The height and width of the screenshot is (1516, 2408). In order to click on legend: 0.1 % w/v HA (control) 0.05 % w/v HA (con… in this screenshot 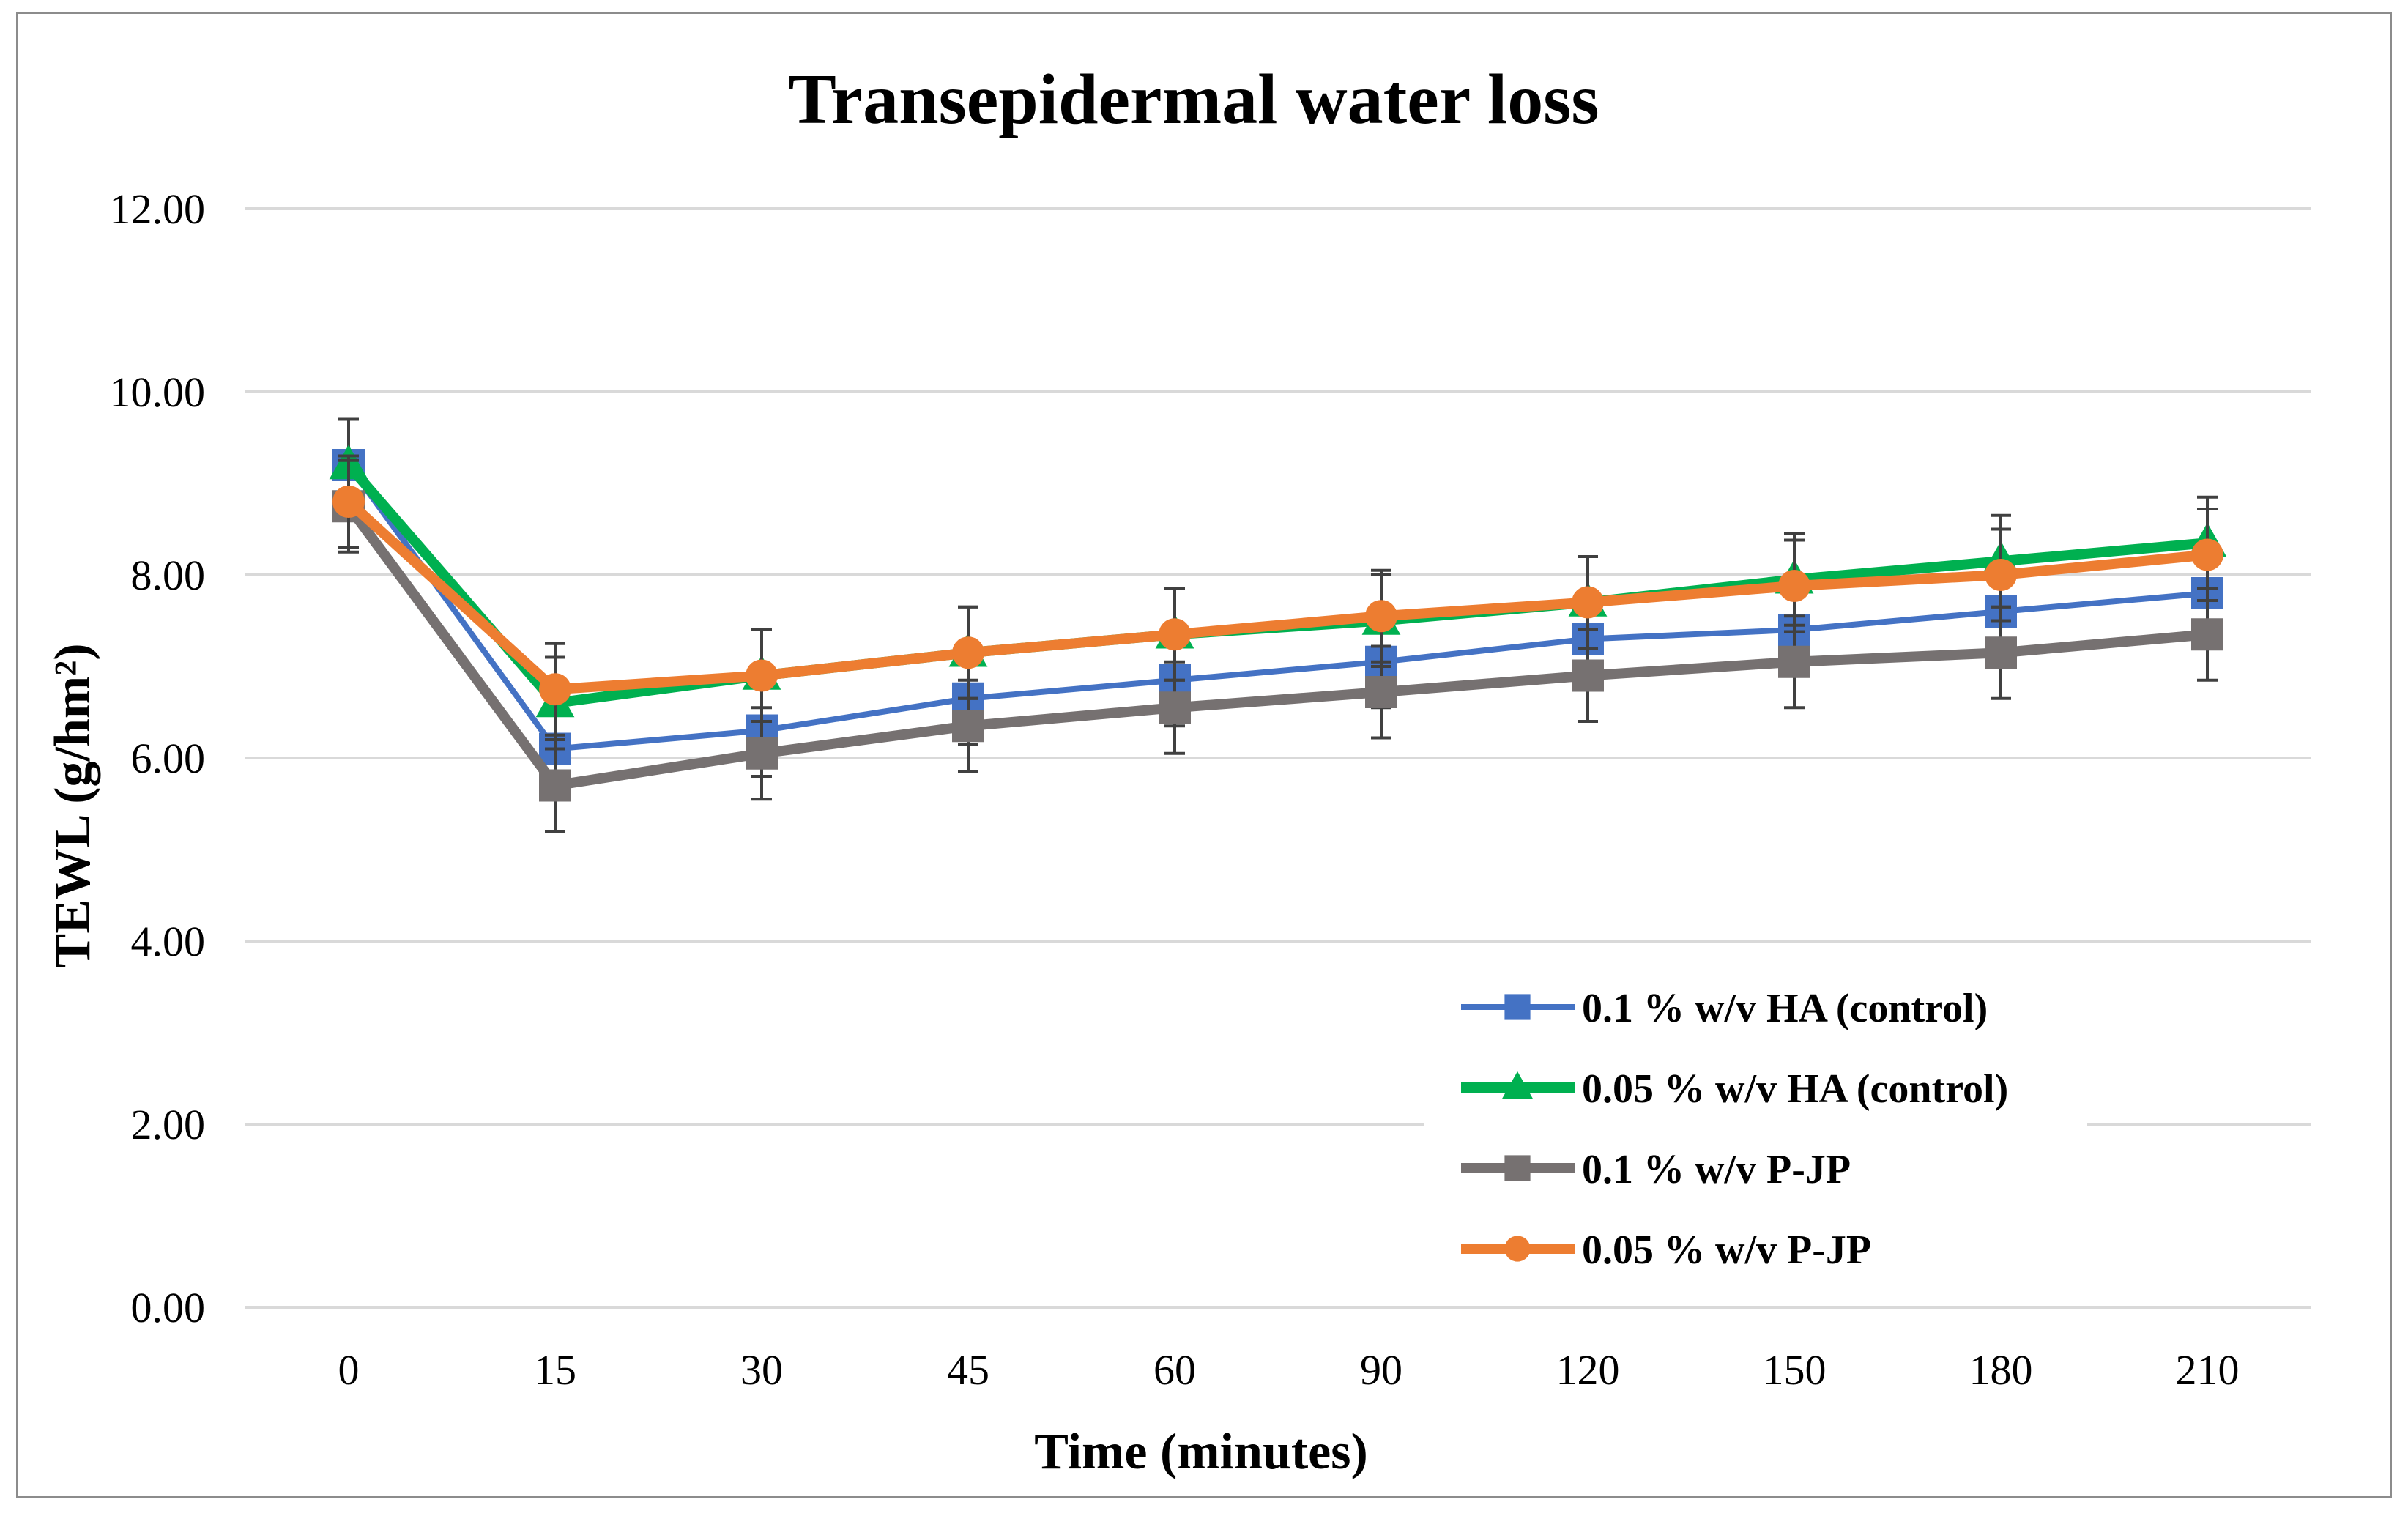, I will do `click(1755, 1113)`.